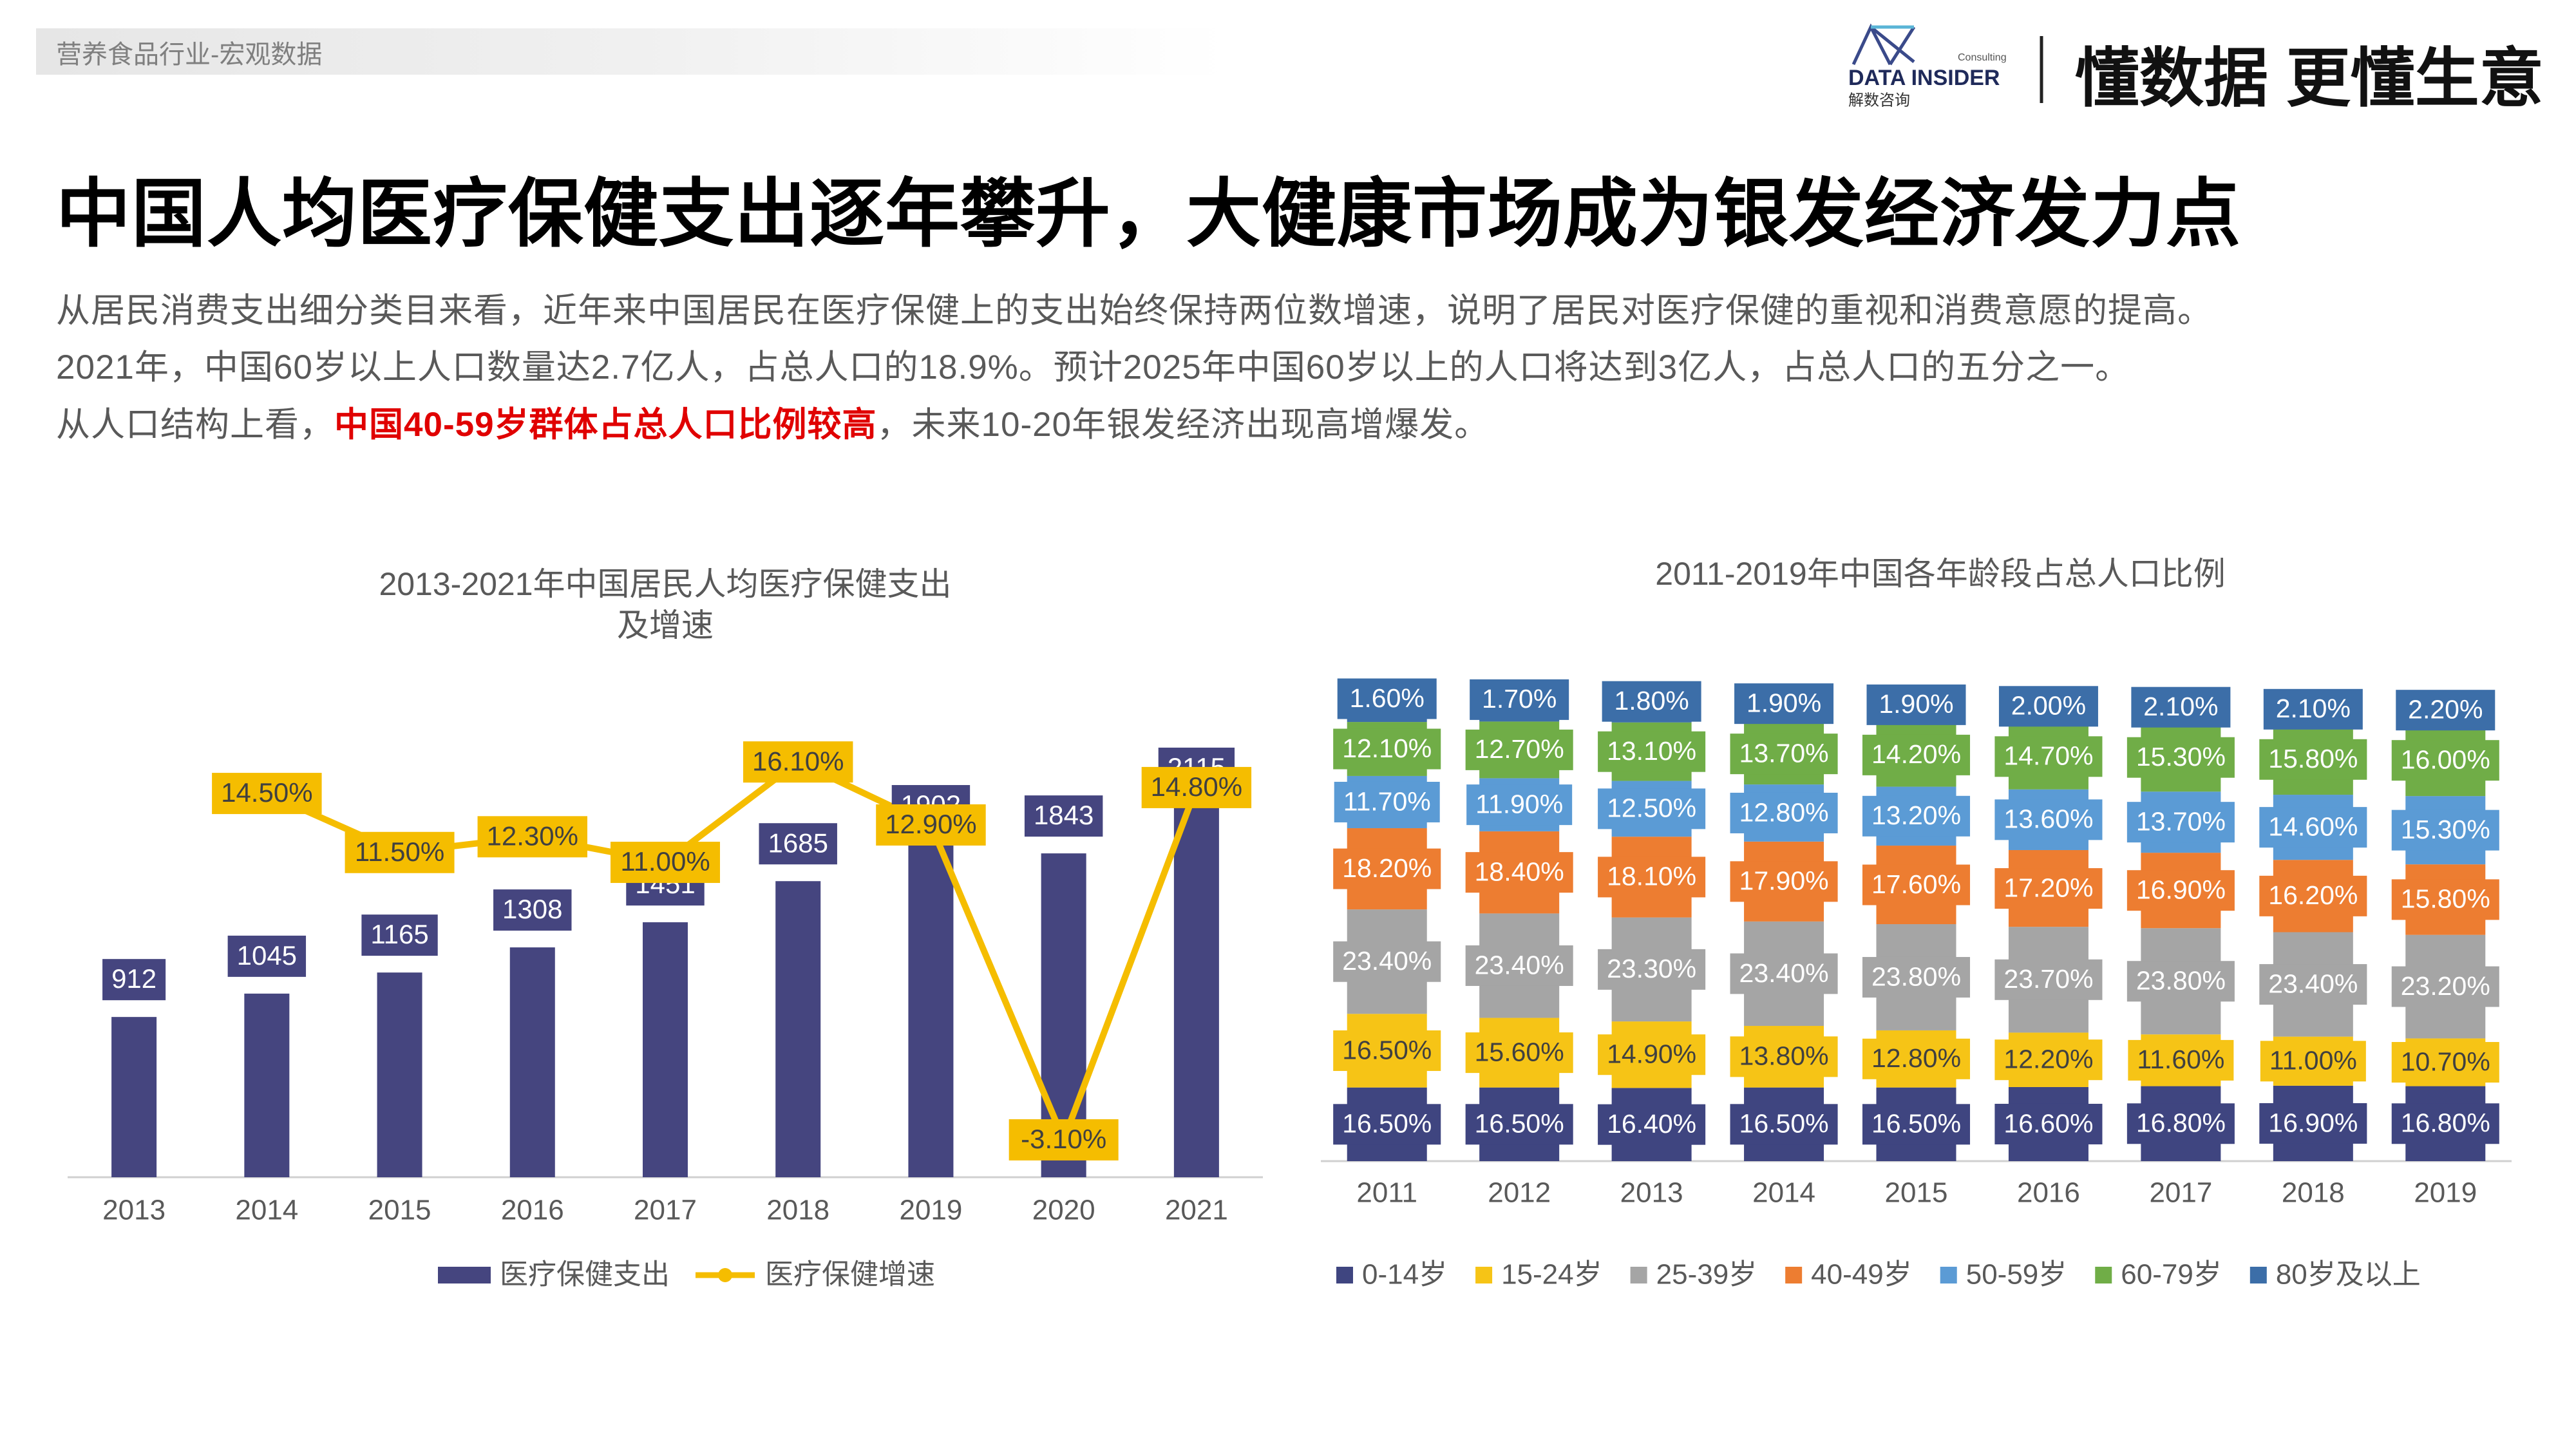  I want to click on segment-value-label: 16.20%, so click(2313, 895).